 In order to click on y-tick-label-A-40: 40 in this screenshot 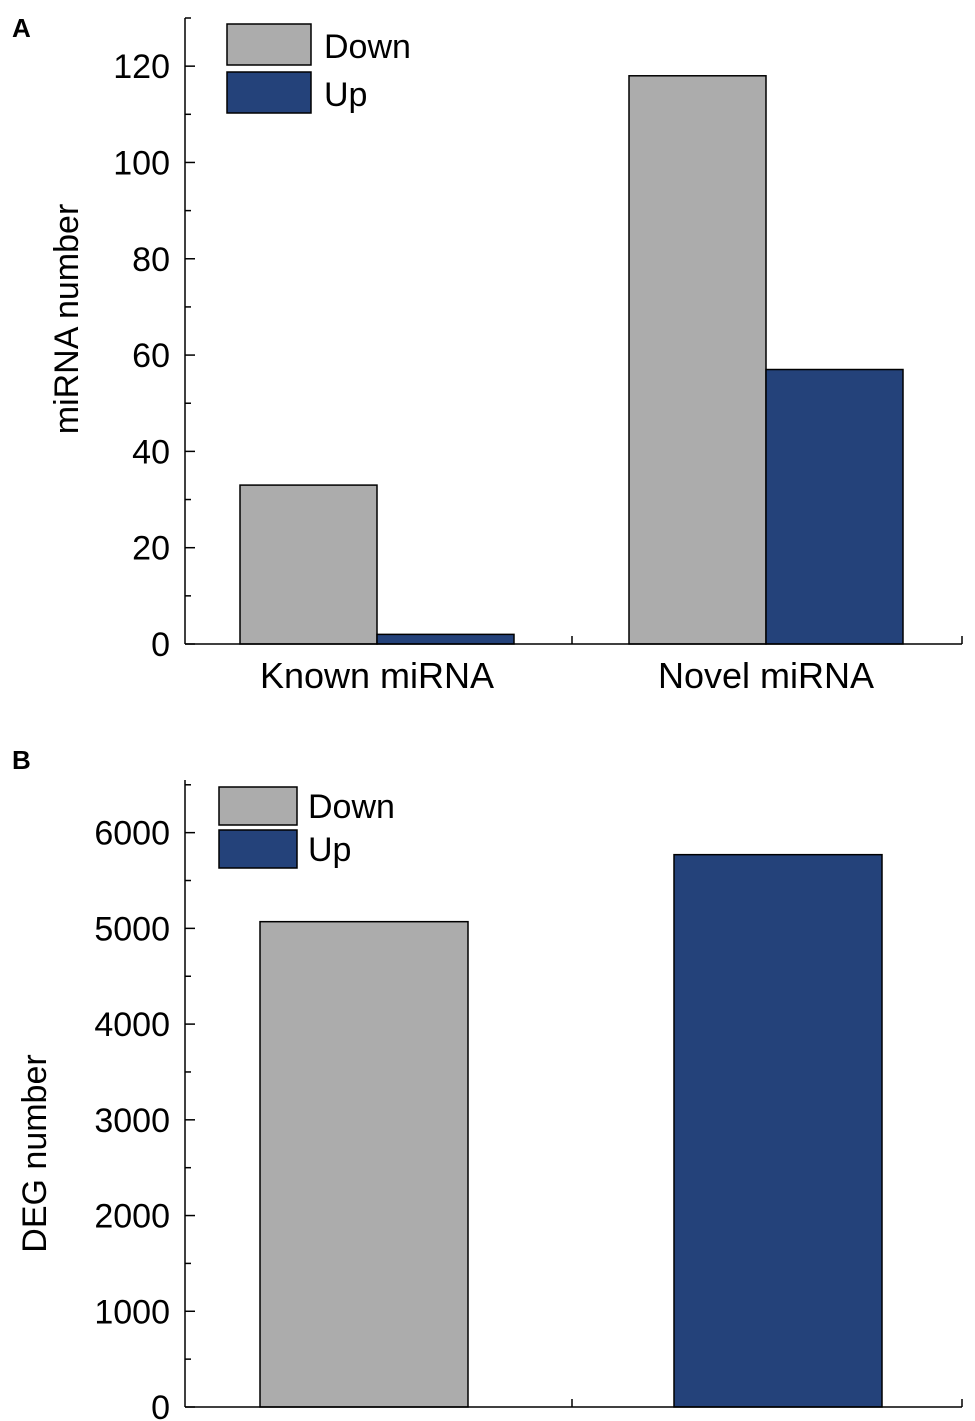, I will do `click(151, 452)`.